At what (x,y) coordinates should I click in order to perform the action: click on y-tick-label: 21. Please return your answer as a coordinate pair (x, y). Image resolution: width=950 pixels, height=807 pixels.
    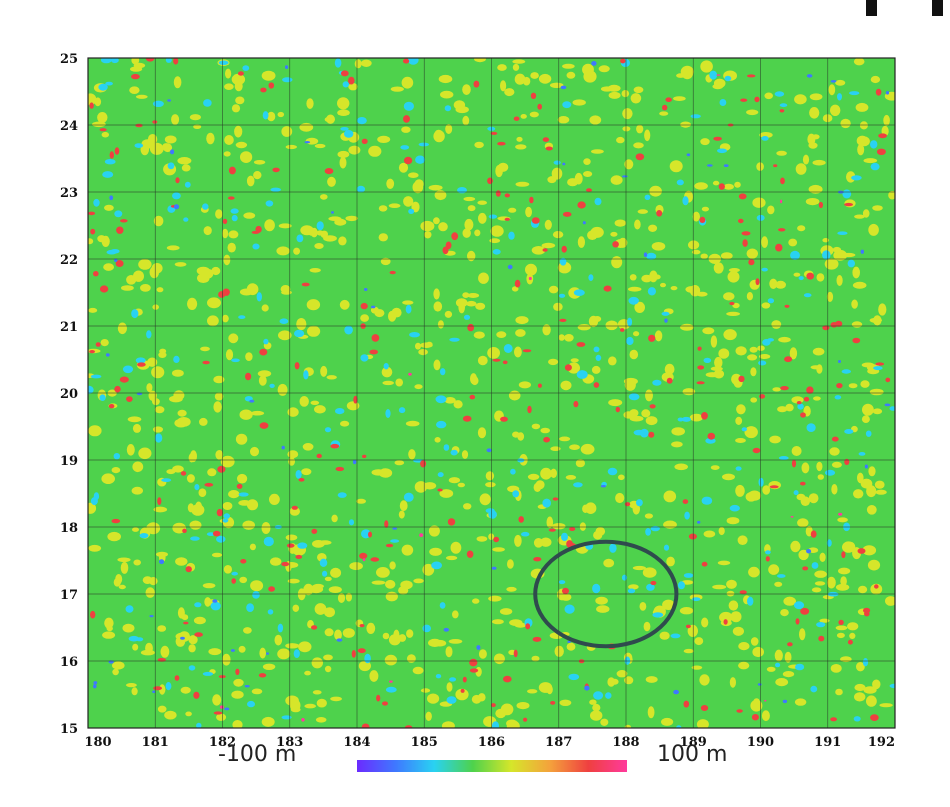
    Looking at the image, I should click on (69, 327).